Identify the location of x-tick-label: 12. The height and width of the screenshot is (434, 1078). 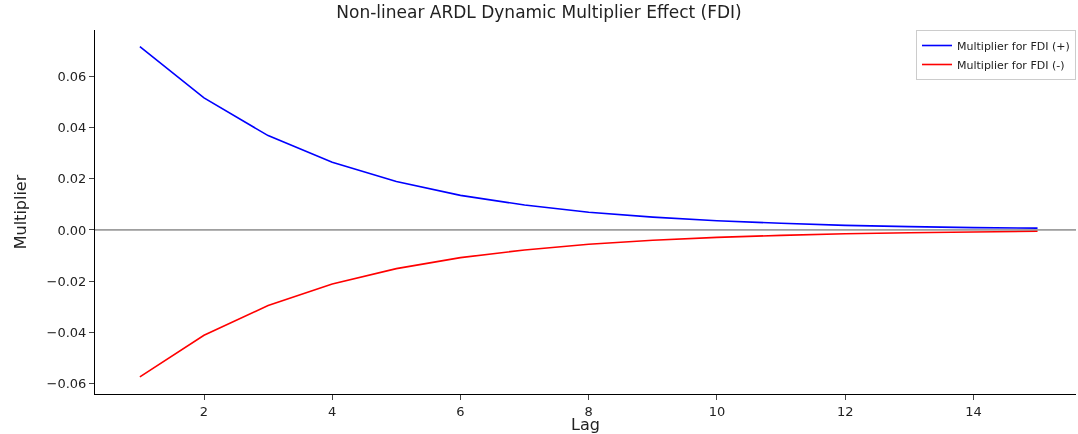
(845, 411).